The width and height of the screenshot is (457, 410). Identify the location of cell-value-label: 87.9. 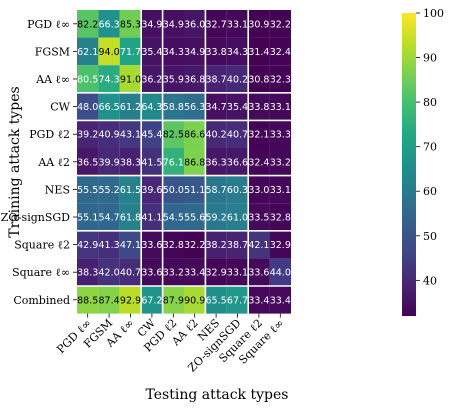
(173, 300).